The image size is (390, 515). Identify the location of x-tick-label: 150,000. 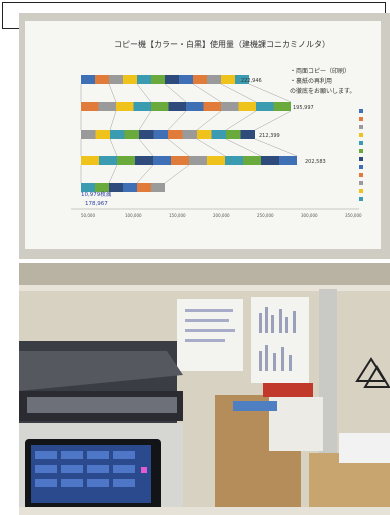
(177, 215).